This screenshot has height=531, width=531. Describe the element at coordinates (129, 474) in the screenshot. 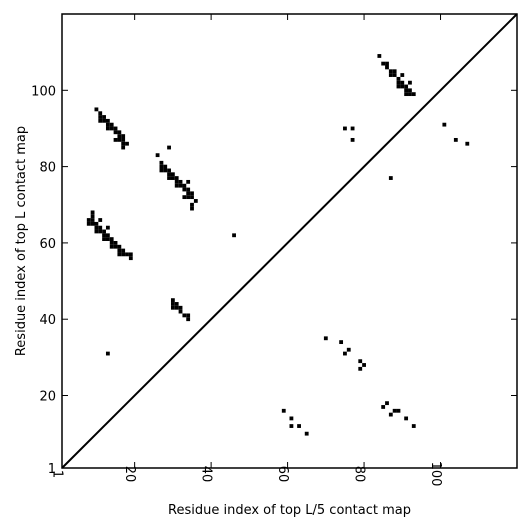

I see `x-tick-label: 20` at that location.